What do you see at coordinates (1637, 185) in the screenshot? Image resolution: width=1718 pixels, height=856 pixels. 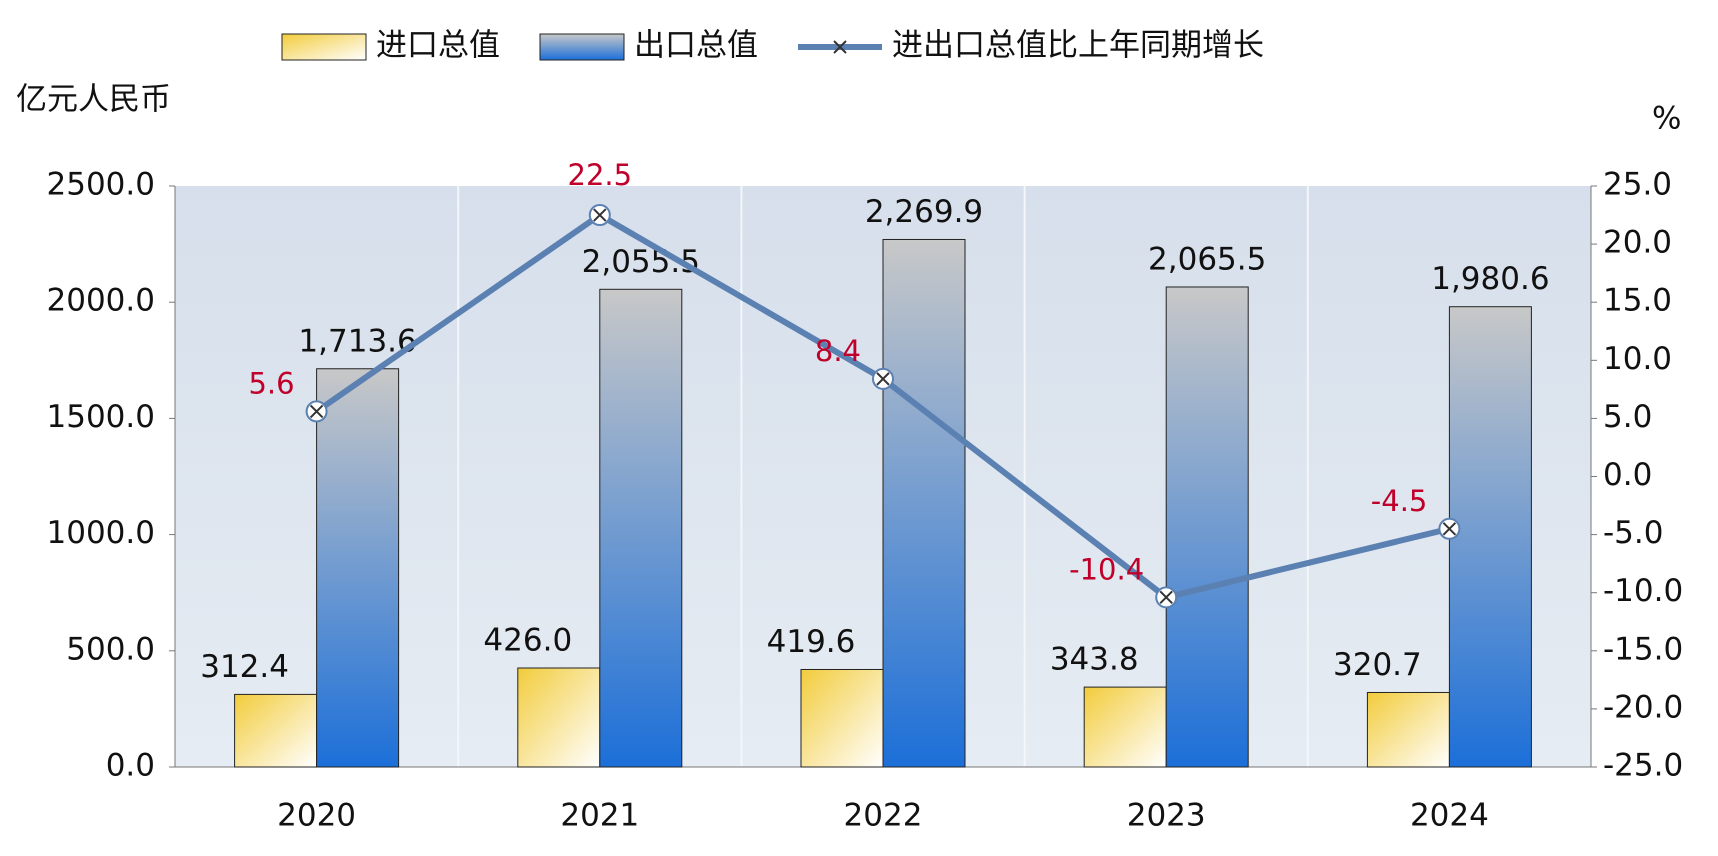 I see `y2-tick-label: 25.0` at bounding box center [1637, 185].